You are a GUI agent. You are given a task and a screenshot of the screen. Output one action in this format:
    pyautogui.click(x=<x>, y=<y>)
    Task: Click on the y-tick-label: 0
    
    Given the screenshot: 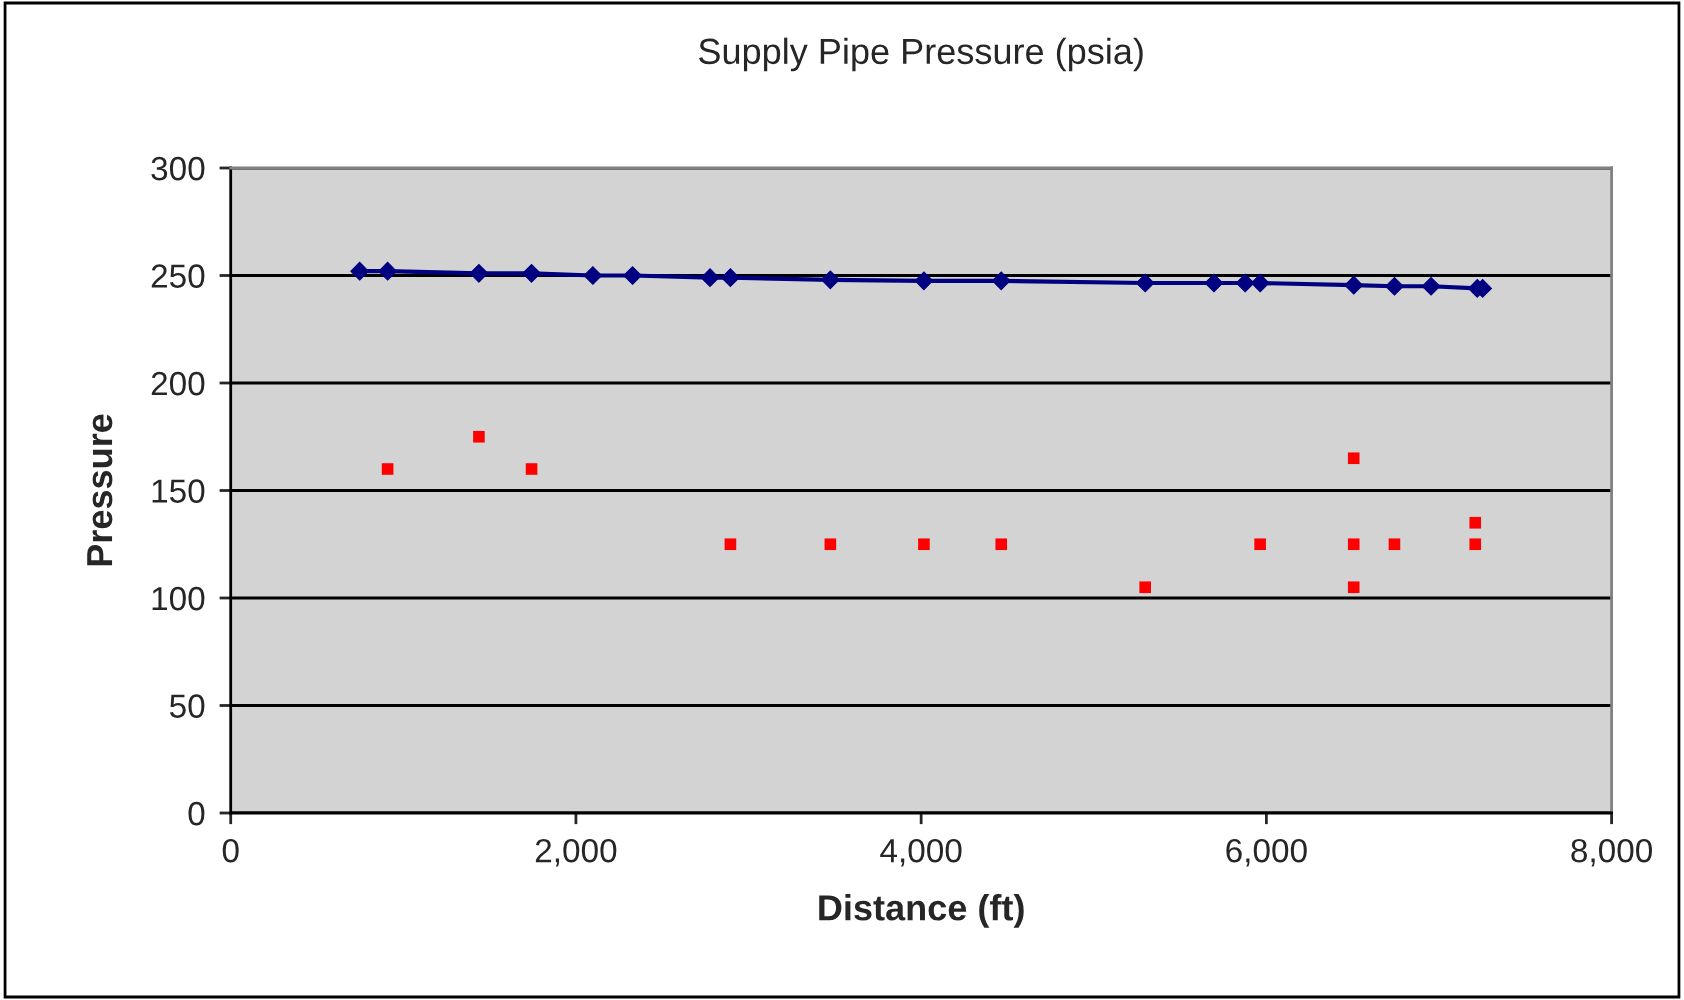 What is the action you would take?
    pyautogui.click(x=196, y=813)
    